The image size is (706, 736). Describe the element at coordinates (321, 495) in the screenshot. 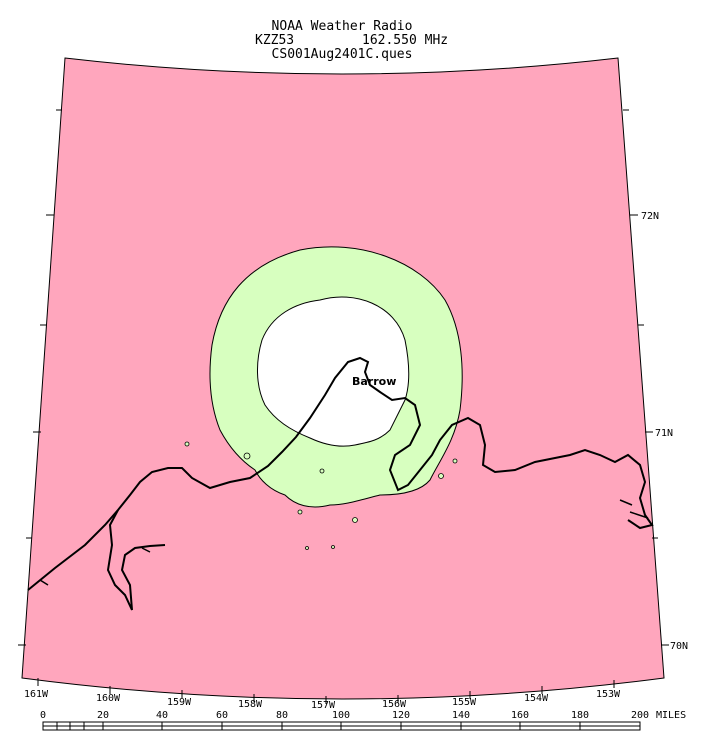

I see `coverage-islands` at that location.